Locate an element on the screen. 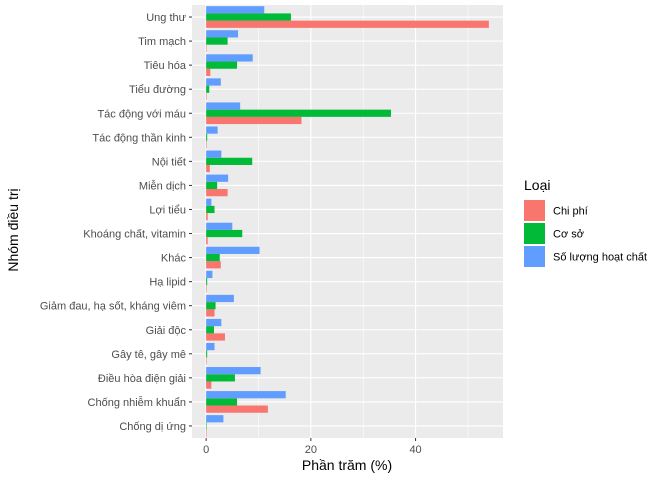  legend: Loại Chi phí Cơ sở Số lượng hoạt chất is located at coordinates (585, 222).